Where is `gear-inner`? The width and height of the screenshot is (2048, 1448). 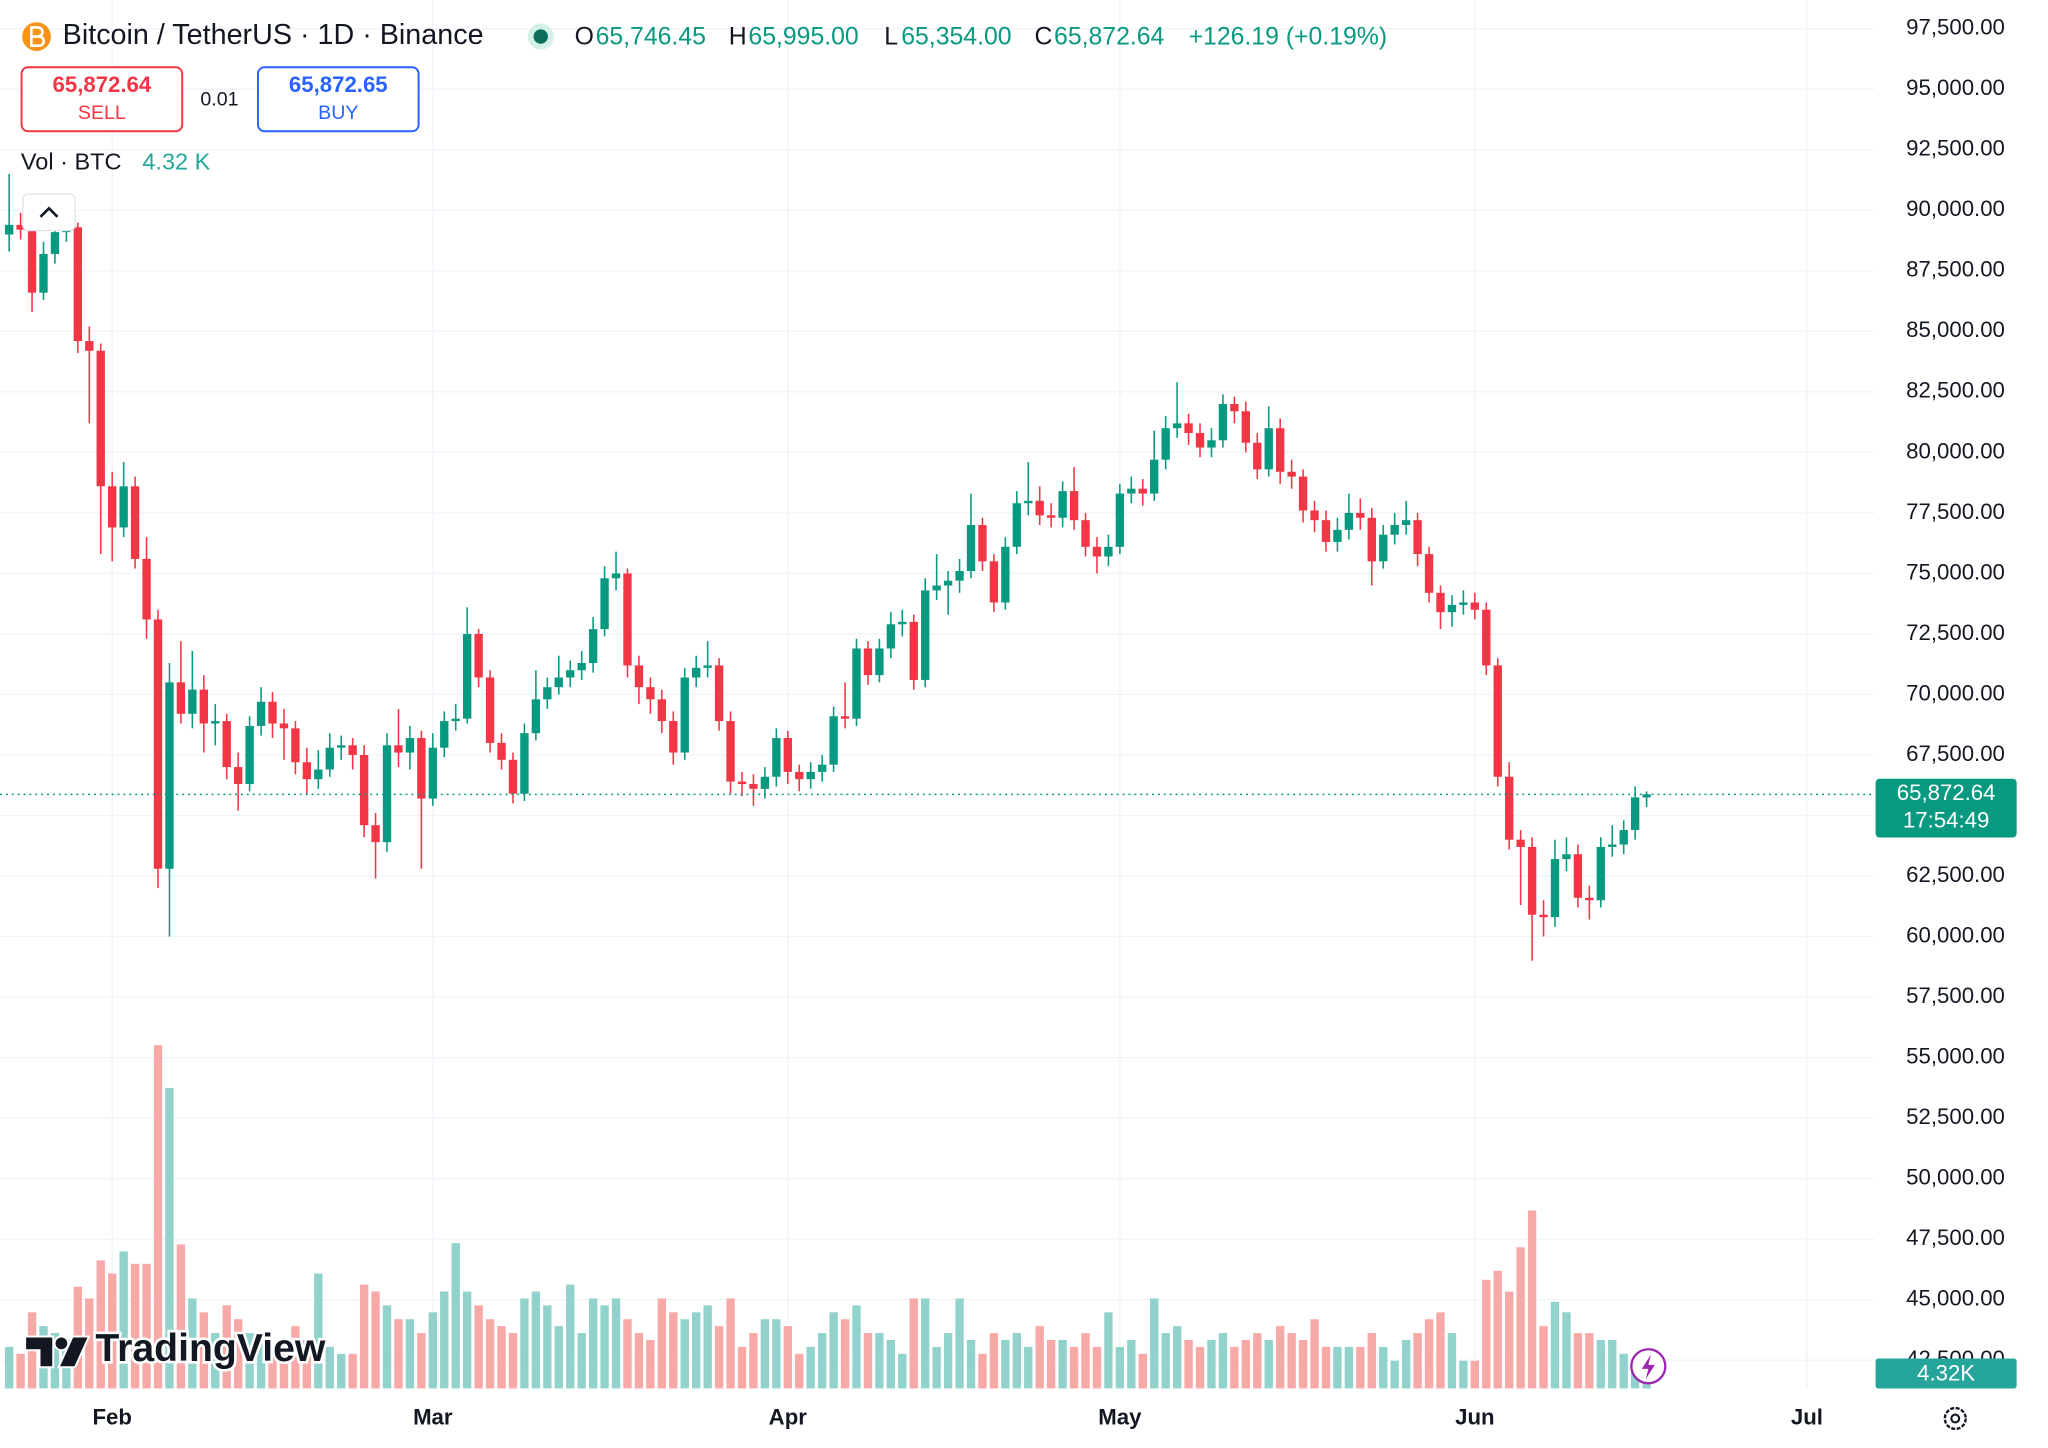 gear-inner is located at coordinates (1955, 1418).